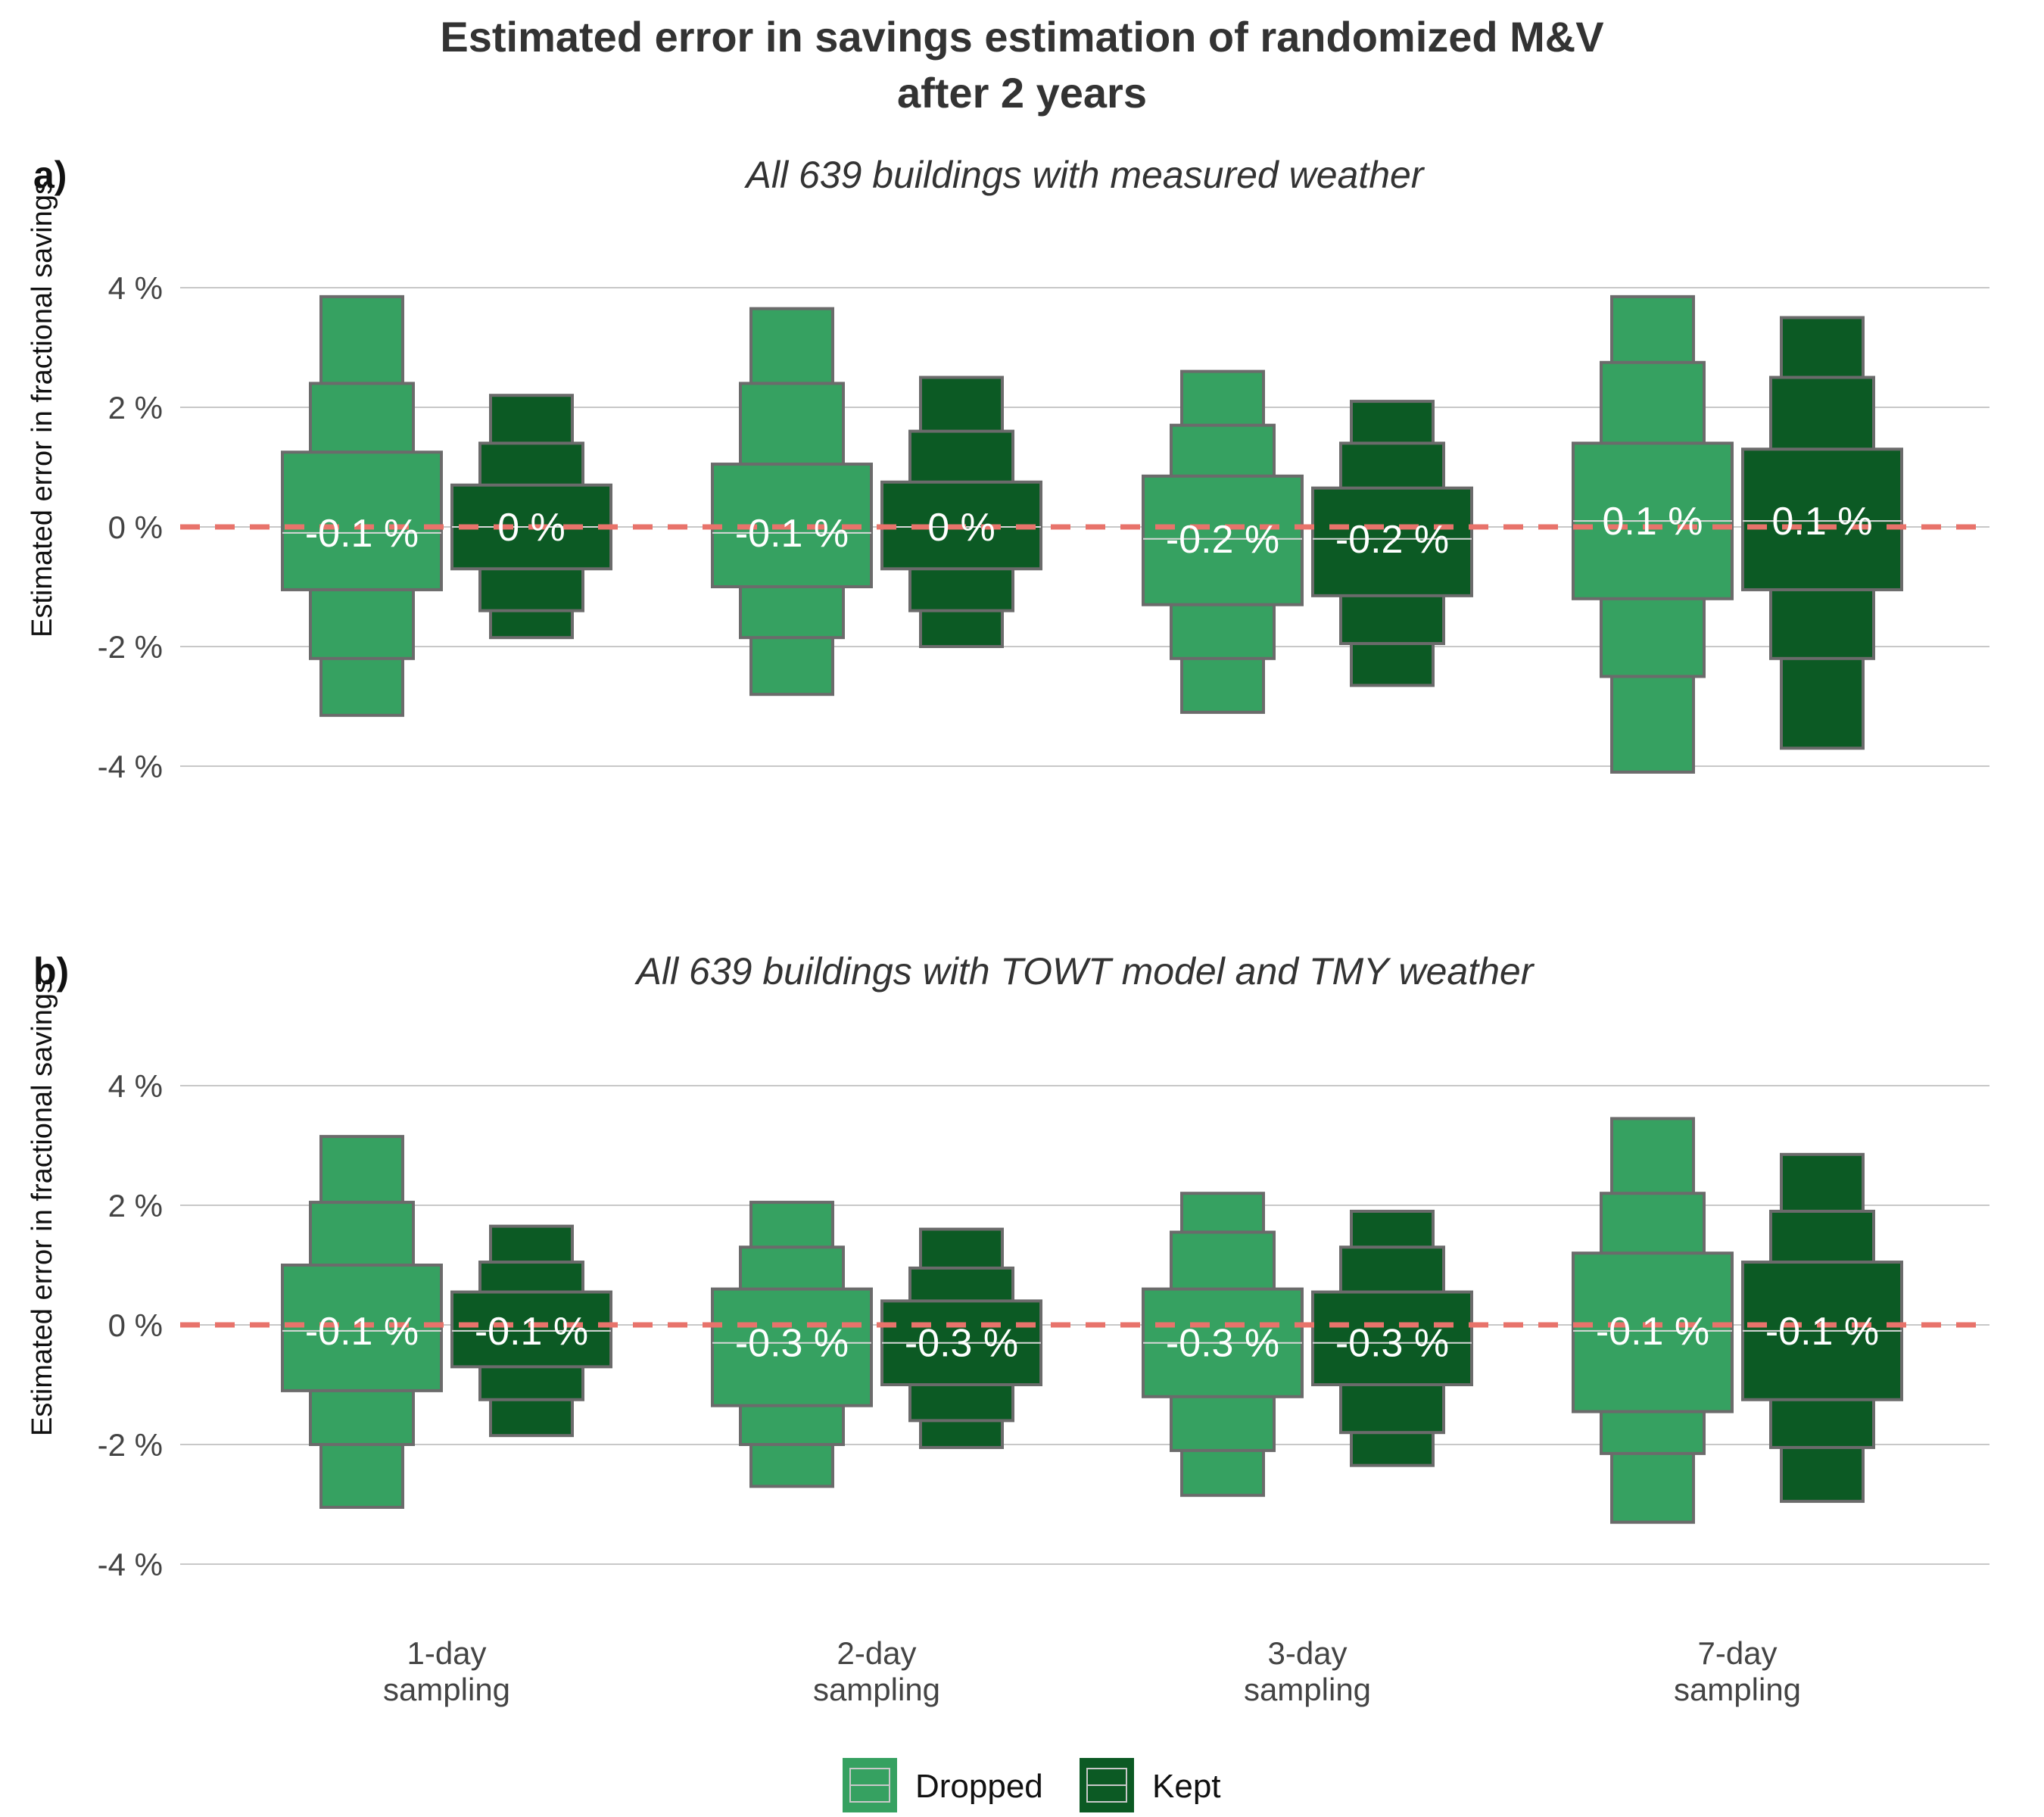 The height and width of the screenshot is (1817, 2044). Describe the element at coordinates (50, 175) in the screenshot. I see `panel-tag: a)` at that location.